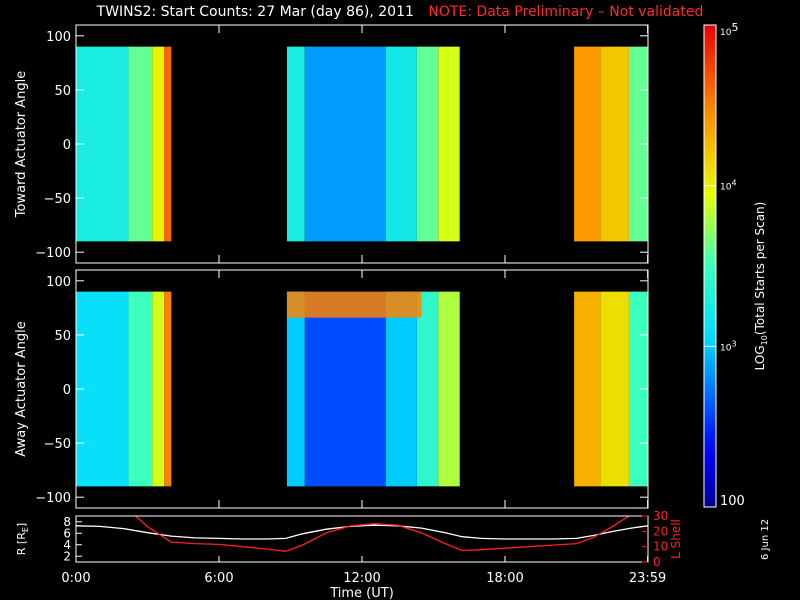  I want to click on date-stamp: 6 Jun 12, so click(765, 539).